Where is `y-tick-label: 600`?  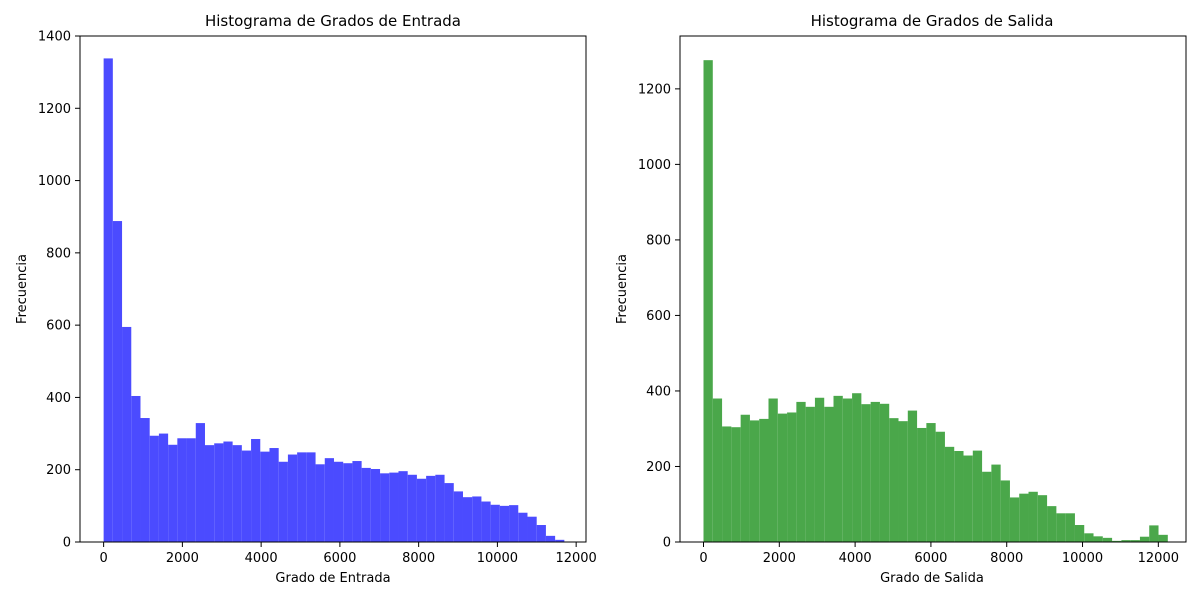 y-tick-label: 600 is located at coordinates (658, 316).